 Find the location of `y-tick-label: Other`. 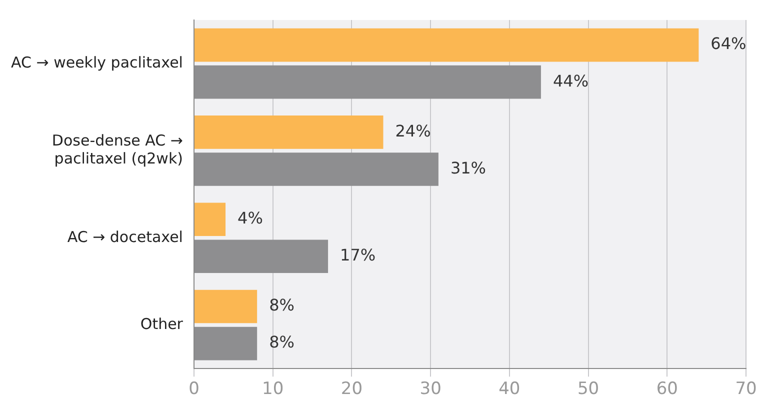

y-tick-label: Other is located at coordinates (162, 323).